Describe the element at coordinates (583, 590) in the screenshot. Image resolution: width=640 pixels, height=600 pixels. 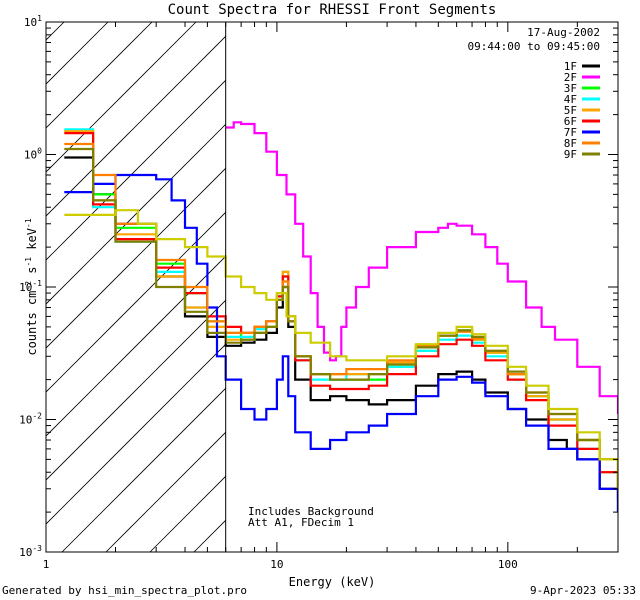
I see `footer-date: 9-Apr-2023 05:33` at that location.